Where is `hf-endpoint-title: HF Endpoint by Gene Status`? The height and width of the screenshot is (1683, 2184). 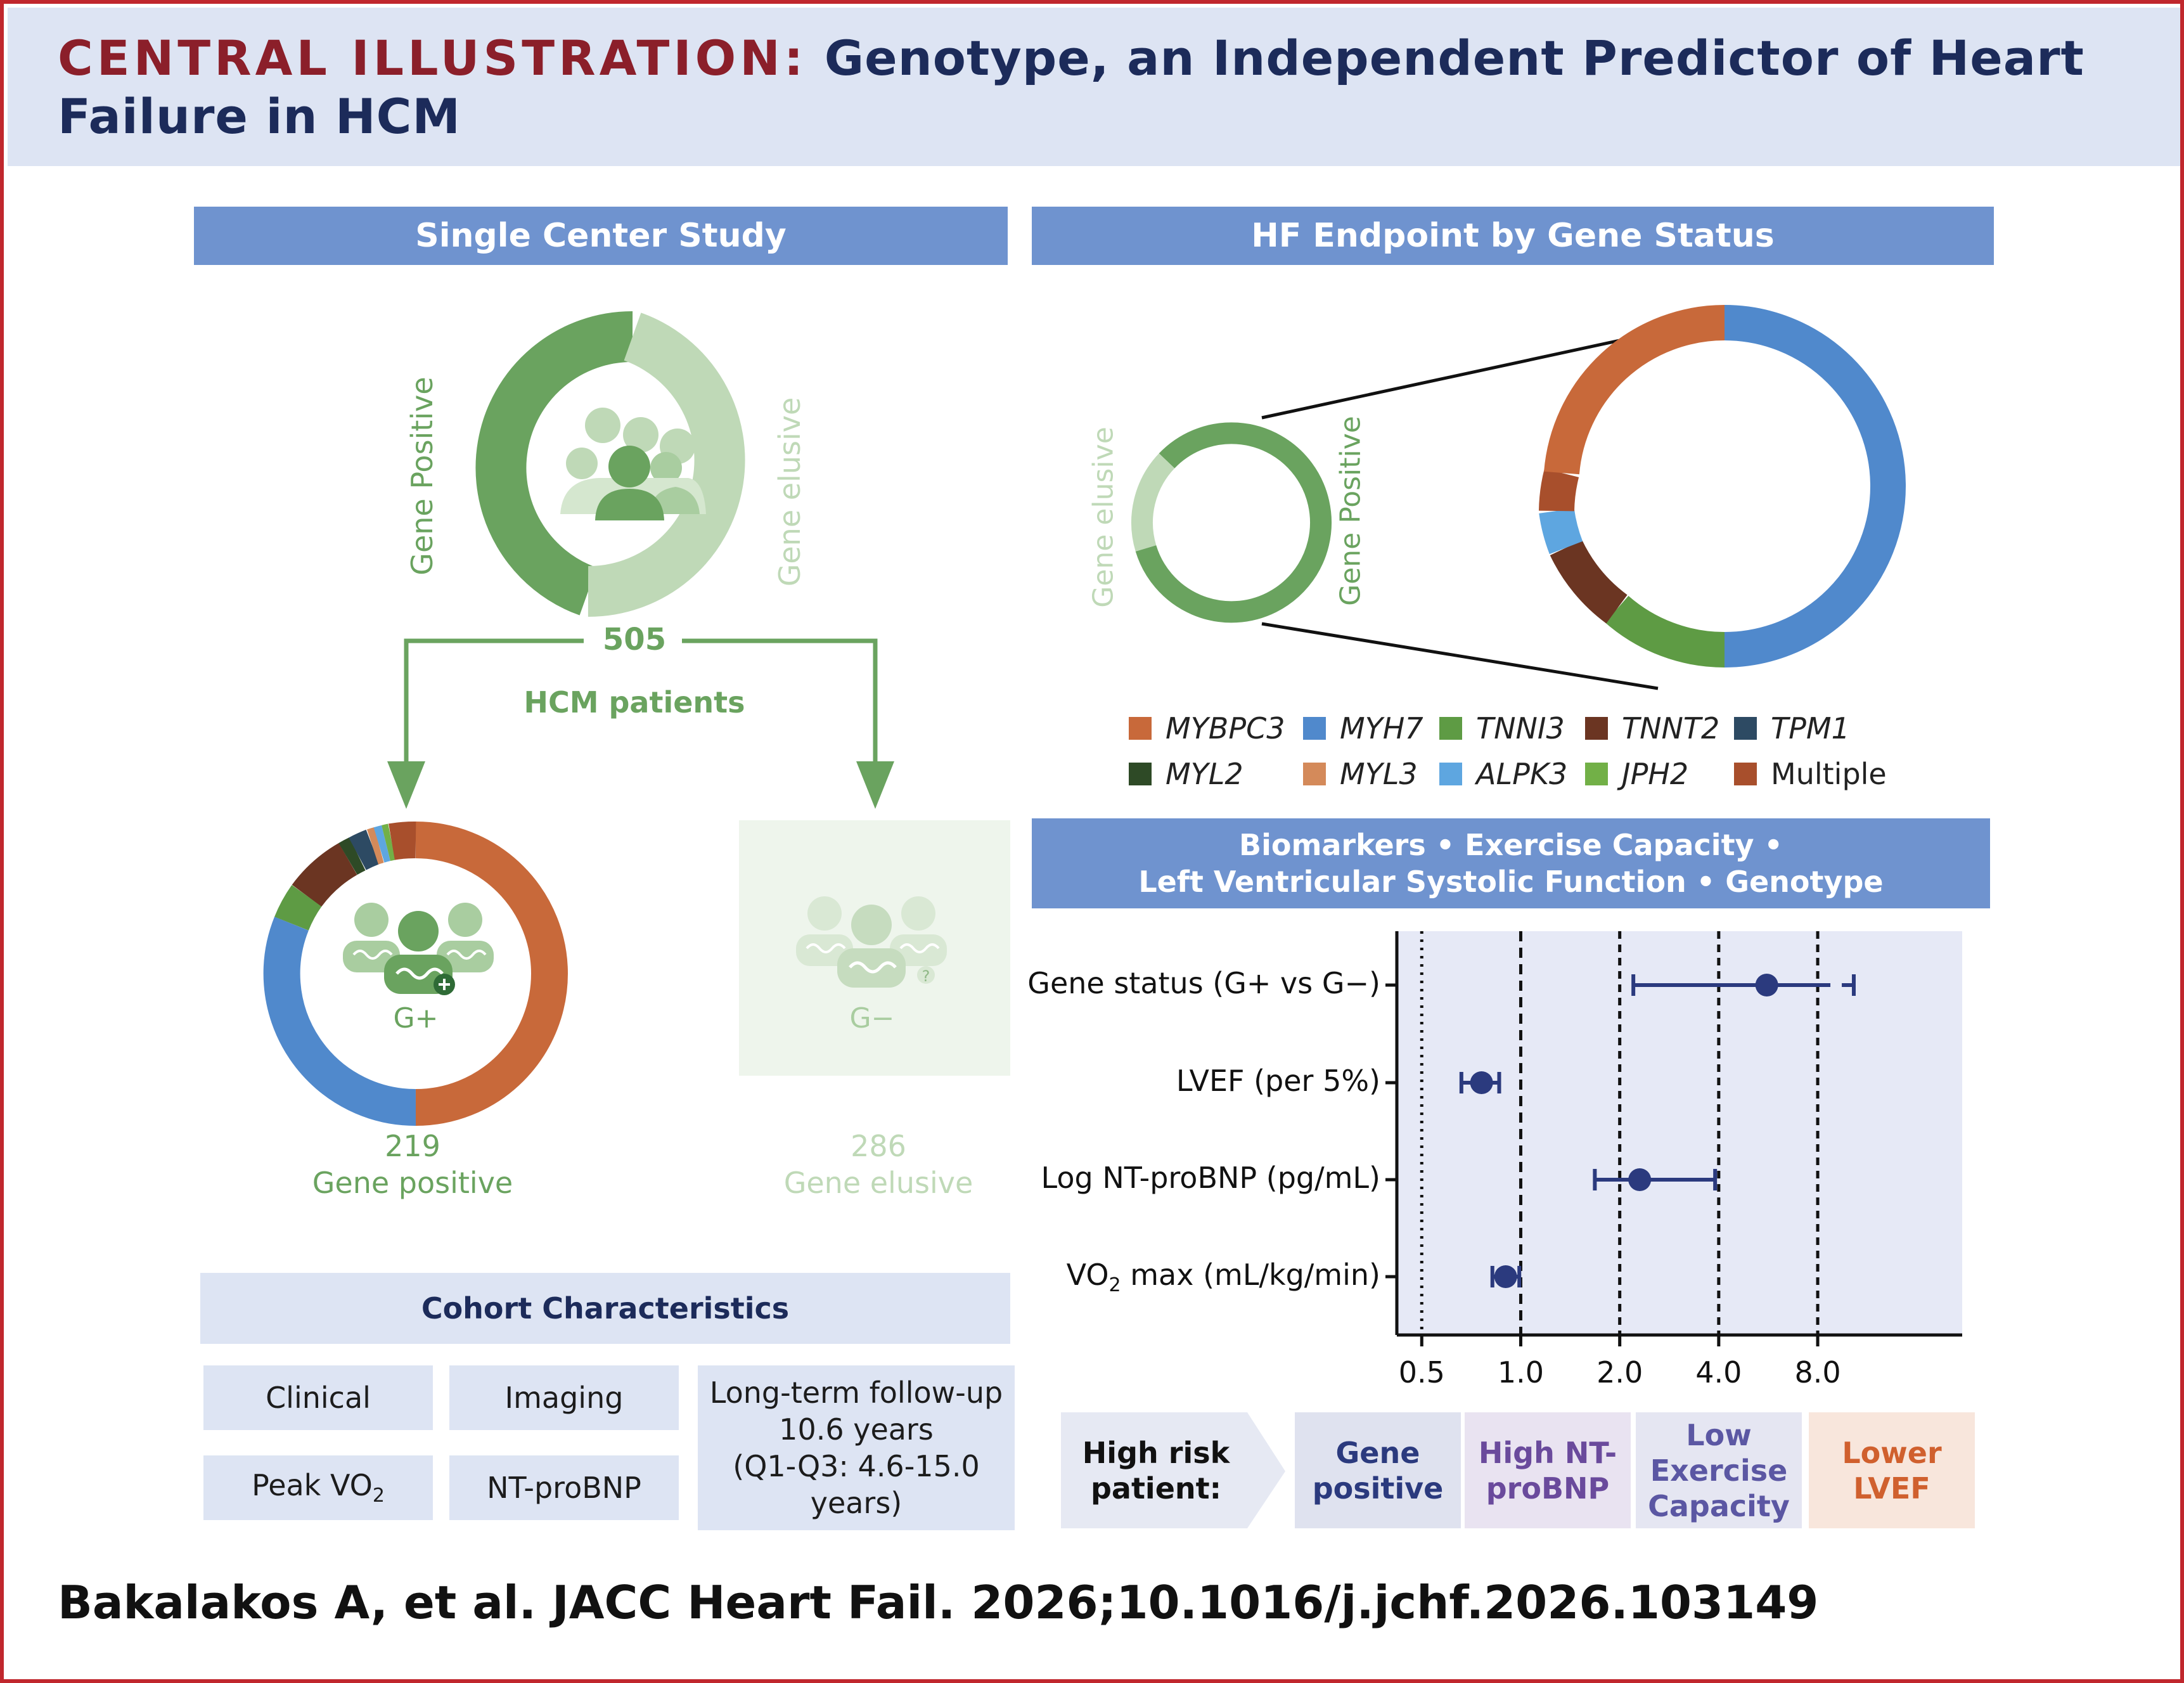
hf-endpoint-title: HF Endpoint by Gene Status is located at coordinates (1513, 236).